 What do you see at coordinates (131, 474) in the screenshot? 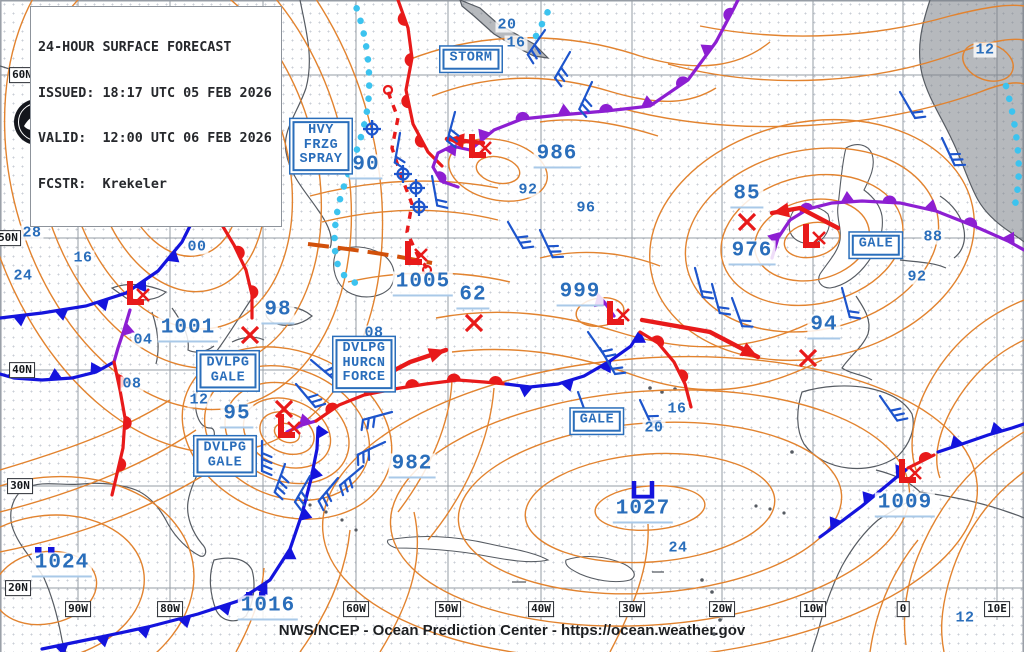
I see `us-east-gulf-coast` at bounding box center [131, 474].